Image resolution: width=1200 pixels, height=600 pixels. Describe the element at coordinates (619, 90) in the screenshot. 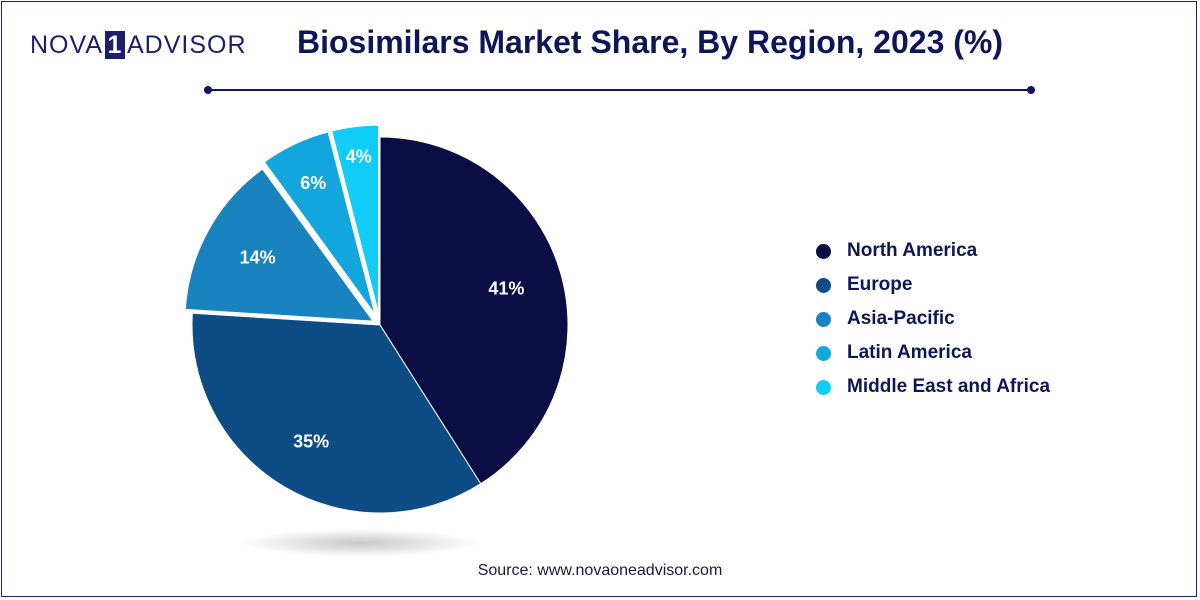

I see `title-underline` at that location.